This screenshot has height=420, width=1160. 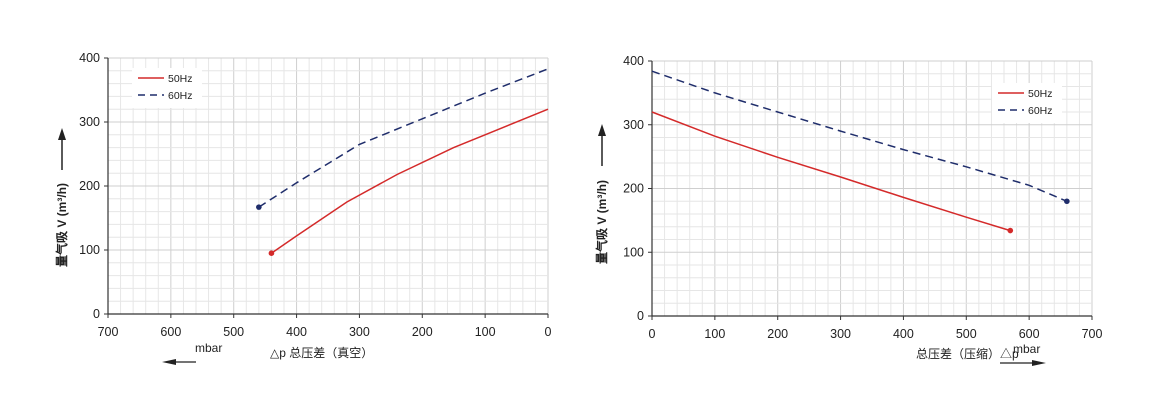 What do you see at coordinates (967, 353) in the screenshot?
I see `x-axis-label: 总压差（压缩）△p` at bounding box center [967, 353].